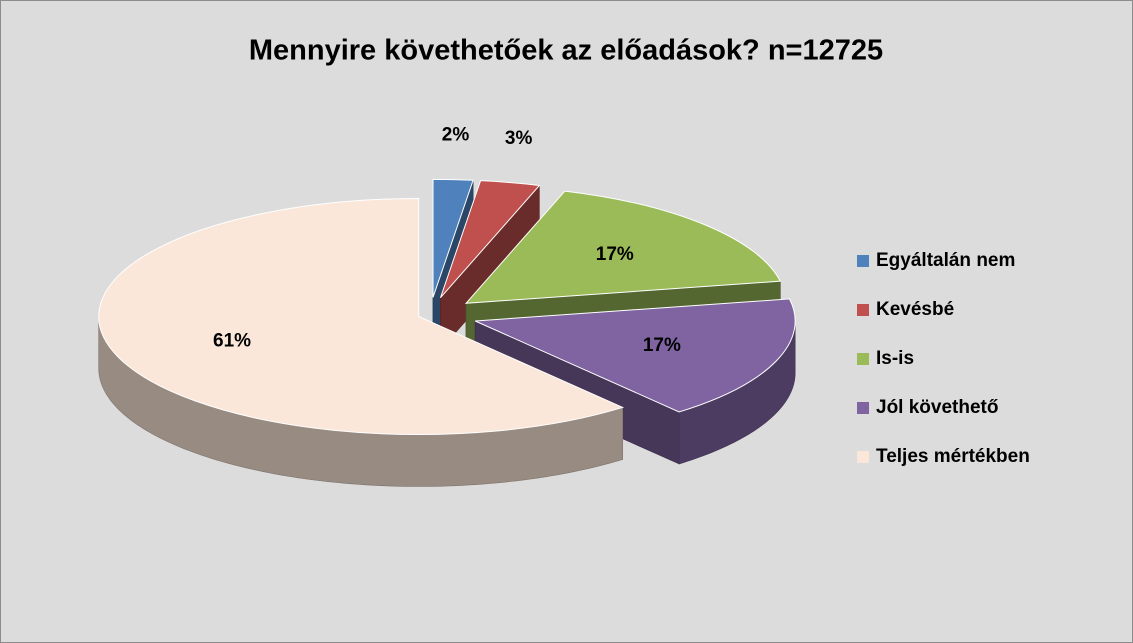  I want to click on slice, so click(490, 265).